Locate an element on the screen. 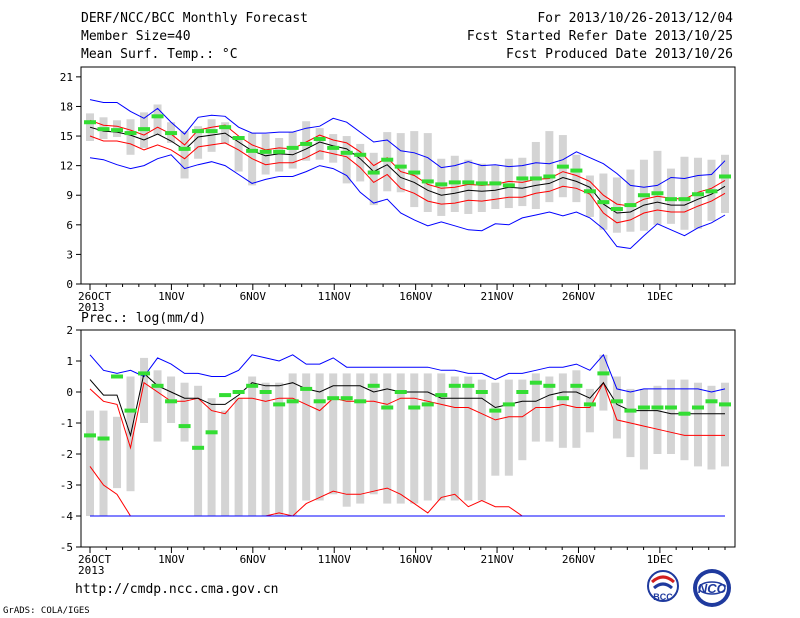  prec-x-year-label: 2013 is located at coordinates (91, 570).